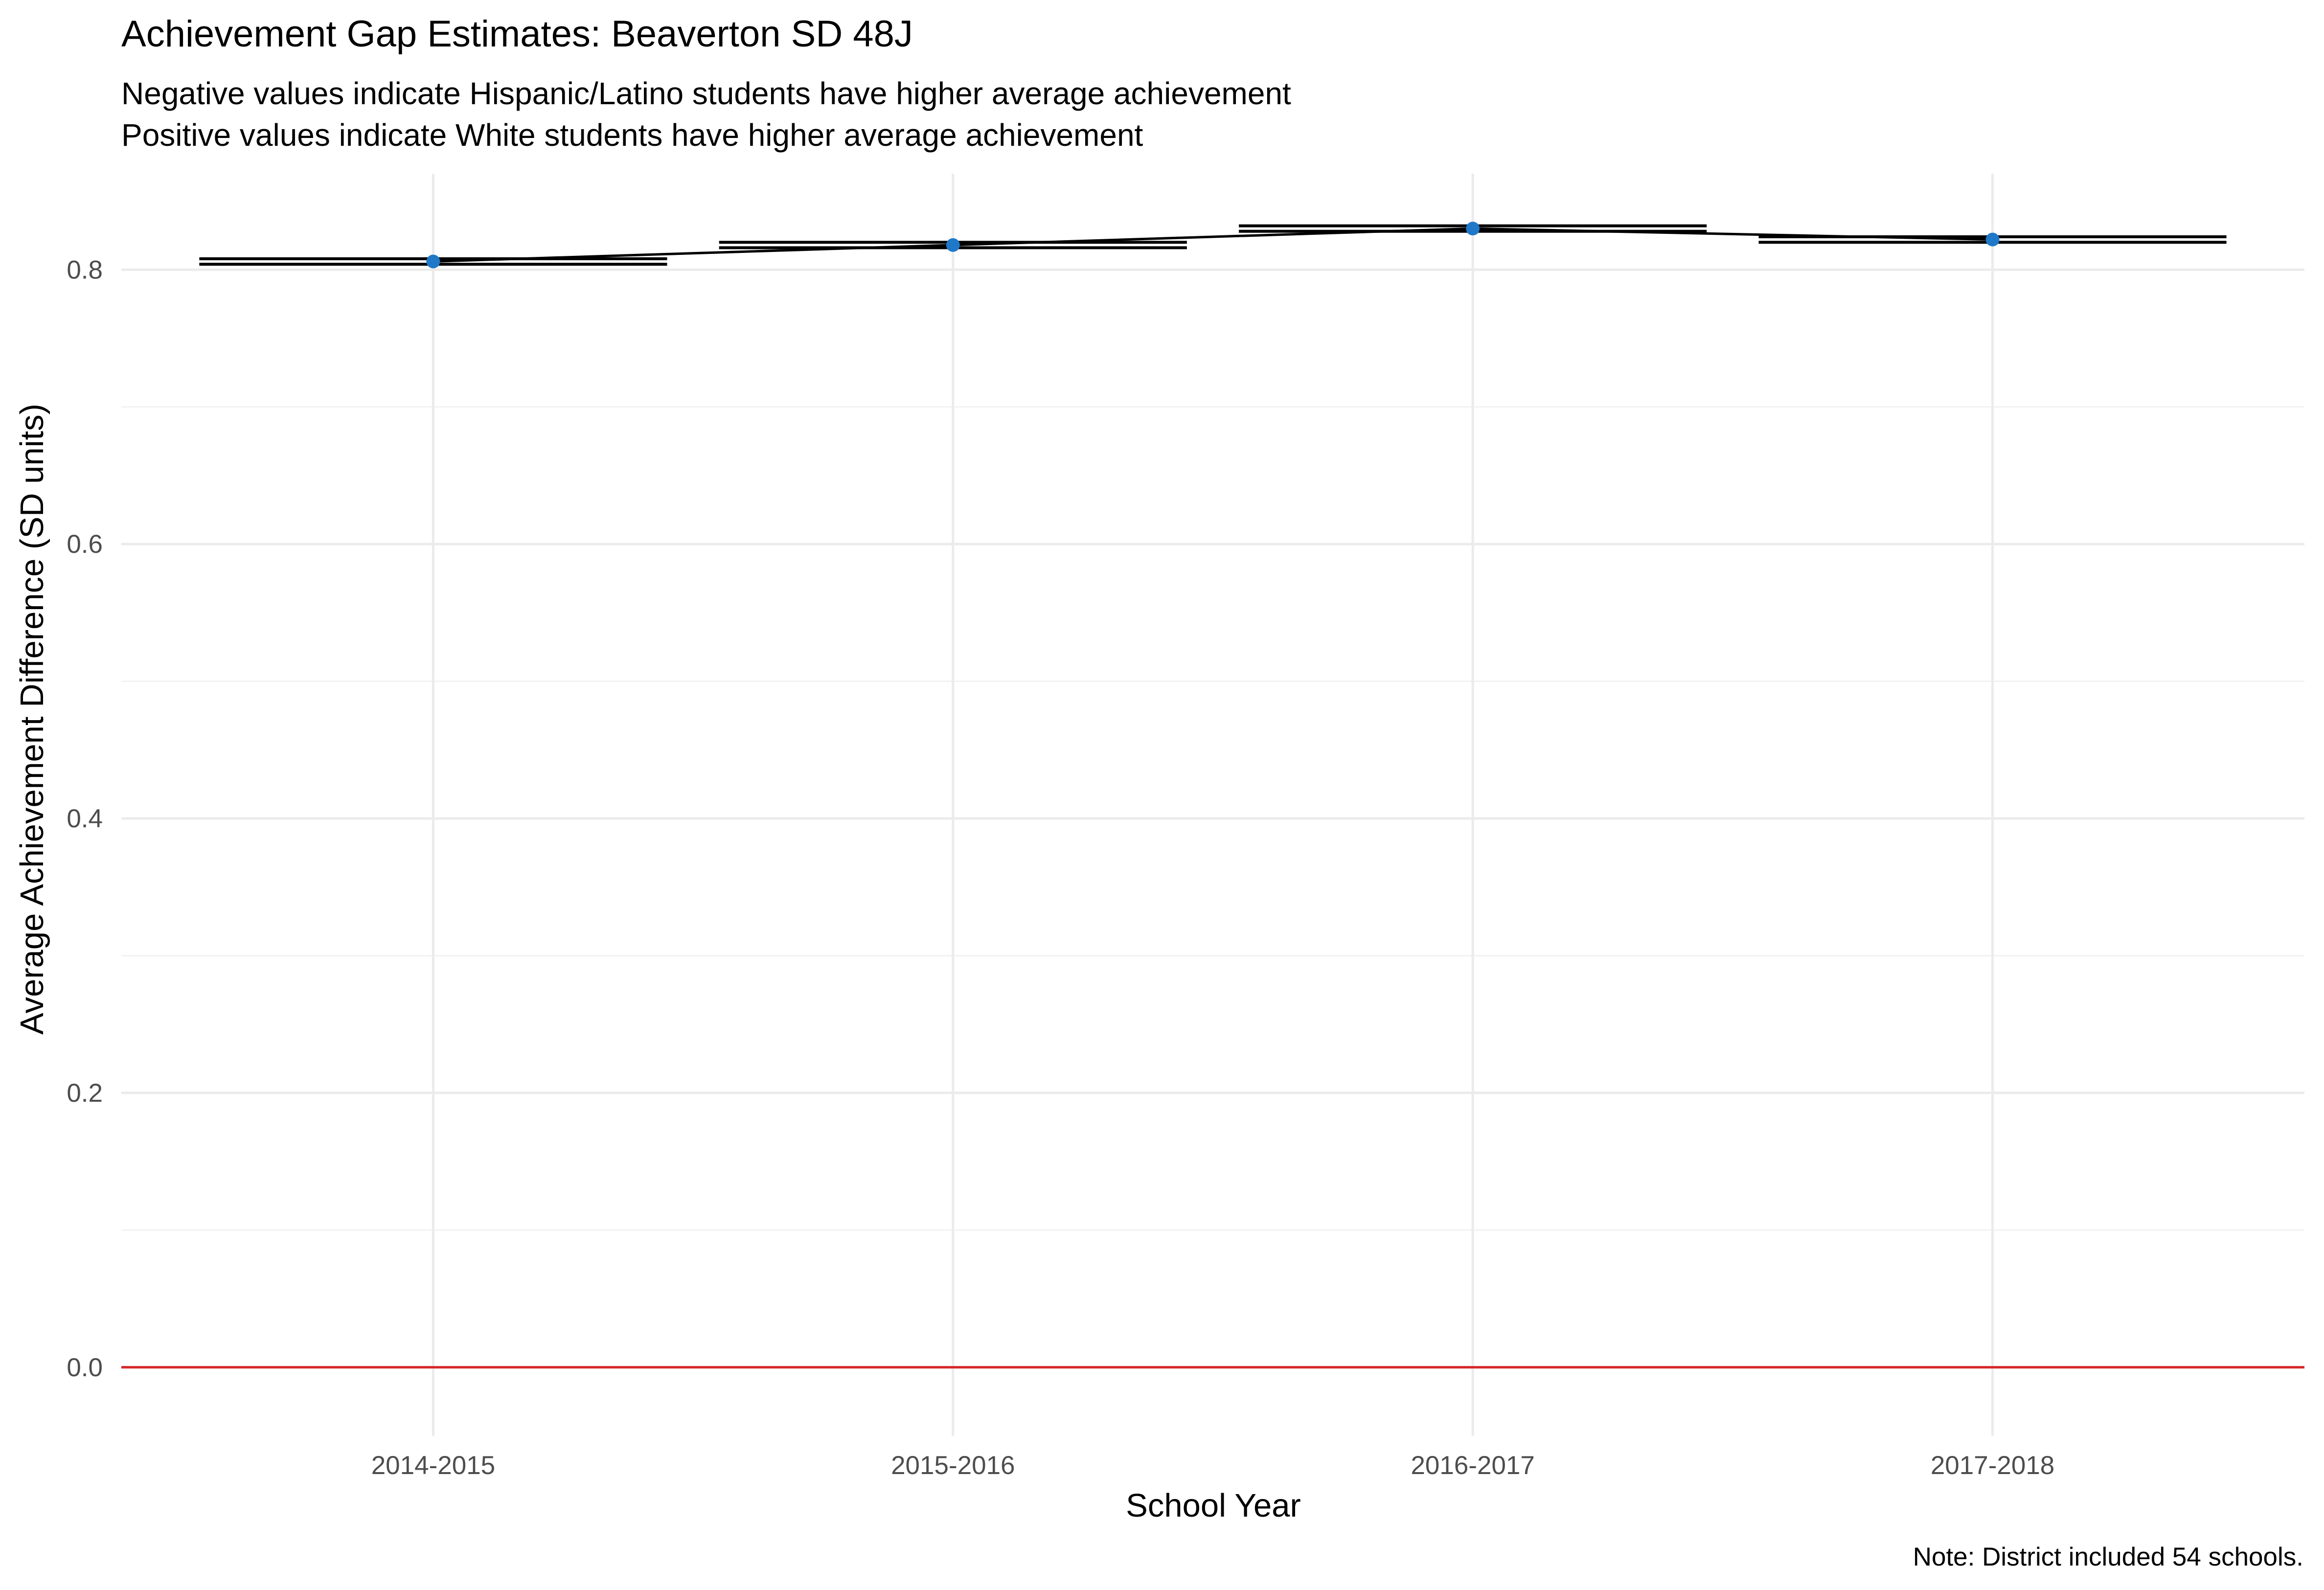  Describe the element at coordinates (1472, 1465) in the screenshot. I see `x-tick-label: 2016-2017` at that location.